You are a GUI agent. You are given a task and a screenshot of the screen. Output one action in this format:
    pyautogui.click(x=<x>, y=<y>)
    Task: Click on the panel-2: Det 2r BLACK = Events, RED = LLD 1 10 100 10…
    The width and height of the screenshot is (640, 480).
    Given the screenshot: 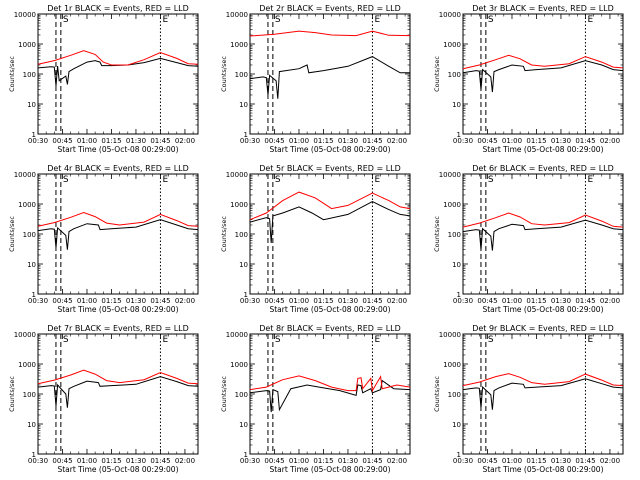 What is the action you would take?
    pyautogui.click(x=315, y=79)
    